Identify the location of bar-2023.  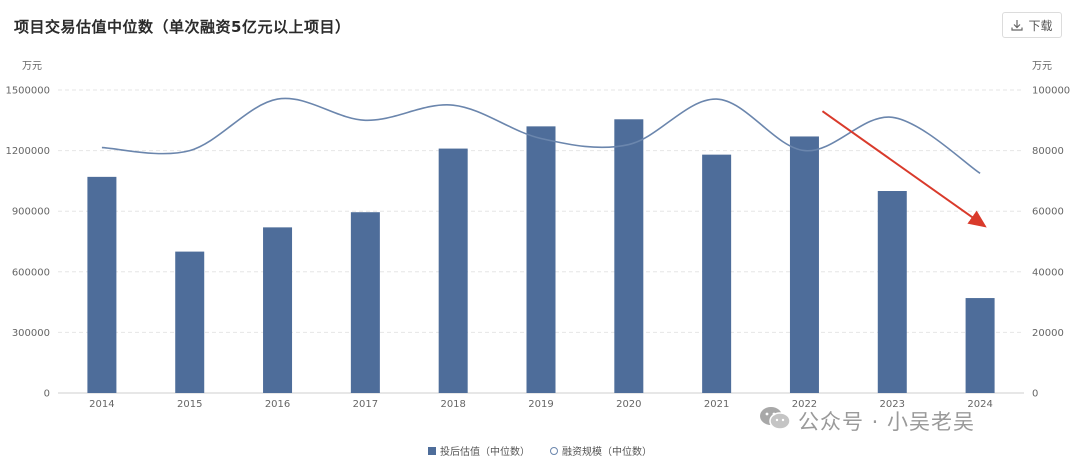
(892, 292).